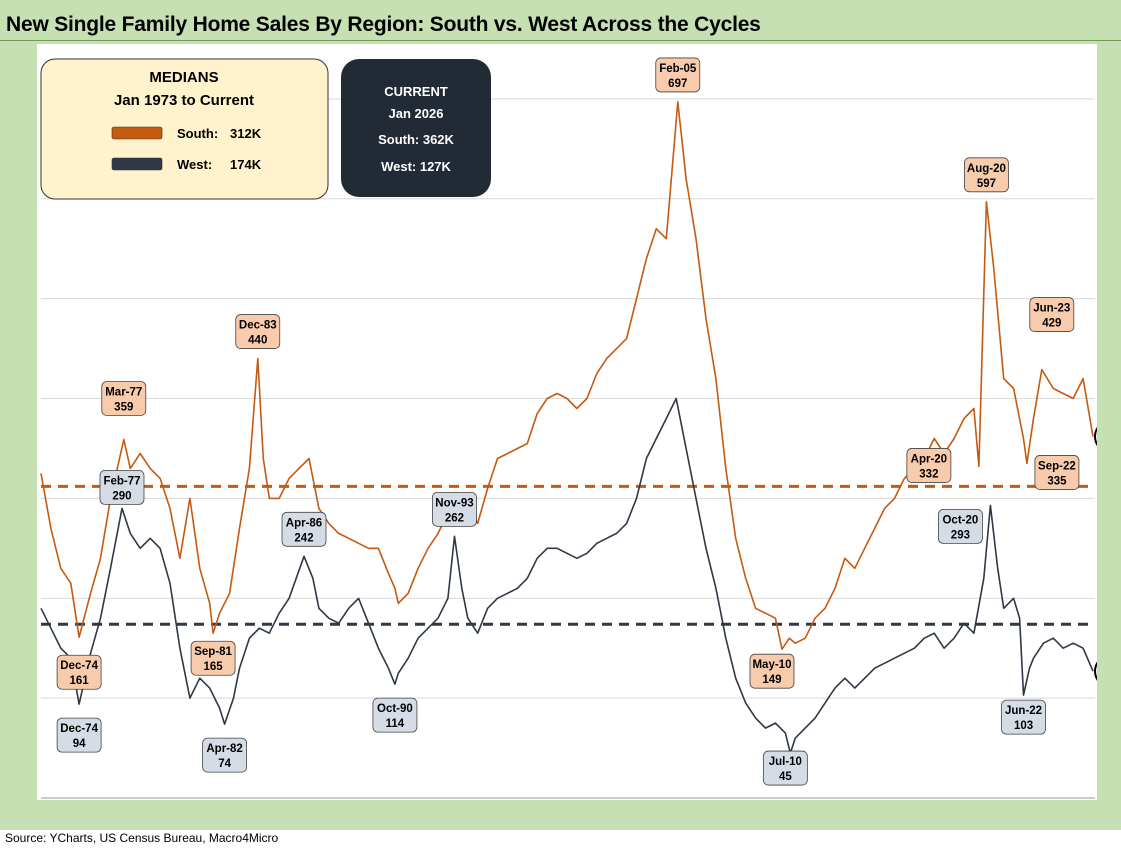 The image size is (1121, 853). I want to click on callout-value: 359, so click(123, 407).